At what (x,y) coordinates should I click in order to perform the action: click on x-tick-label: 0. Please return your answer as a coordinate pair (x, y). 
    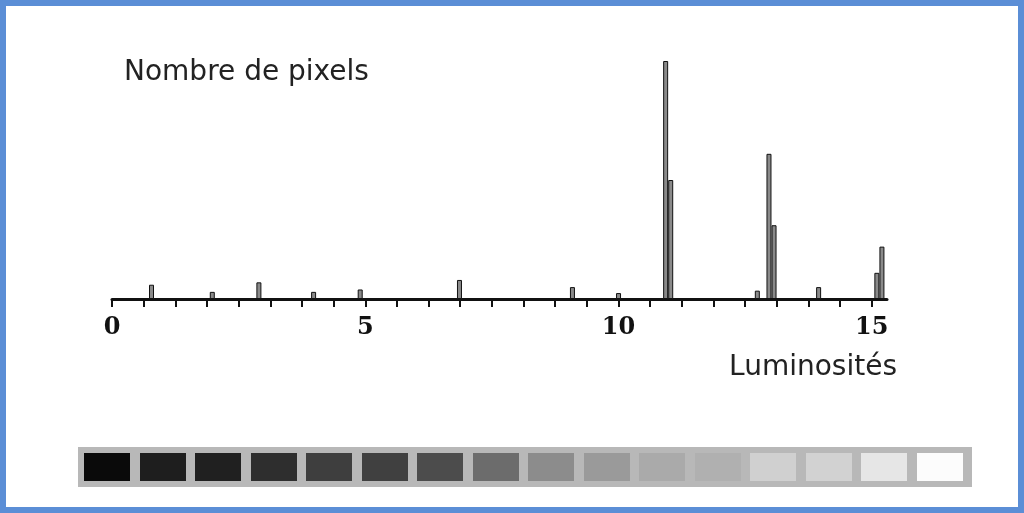
    Looking at the image, I should click on (112, 325).